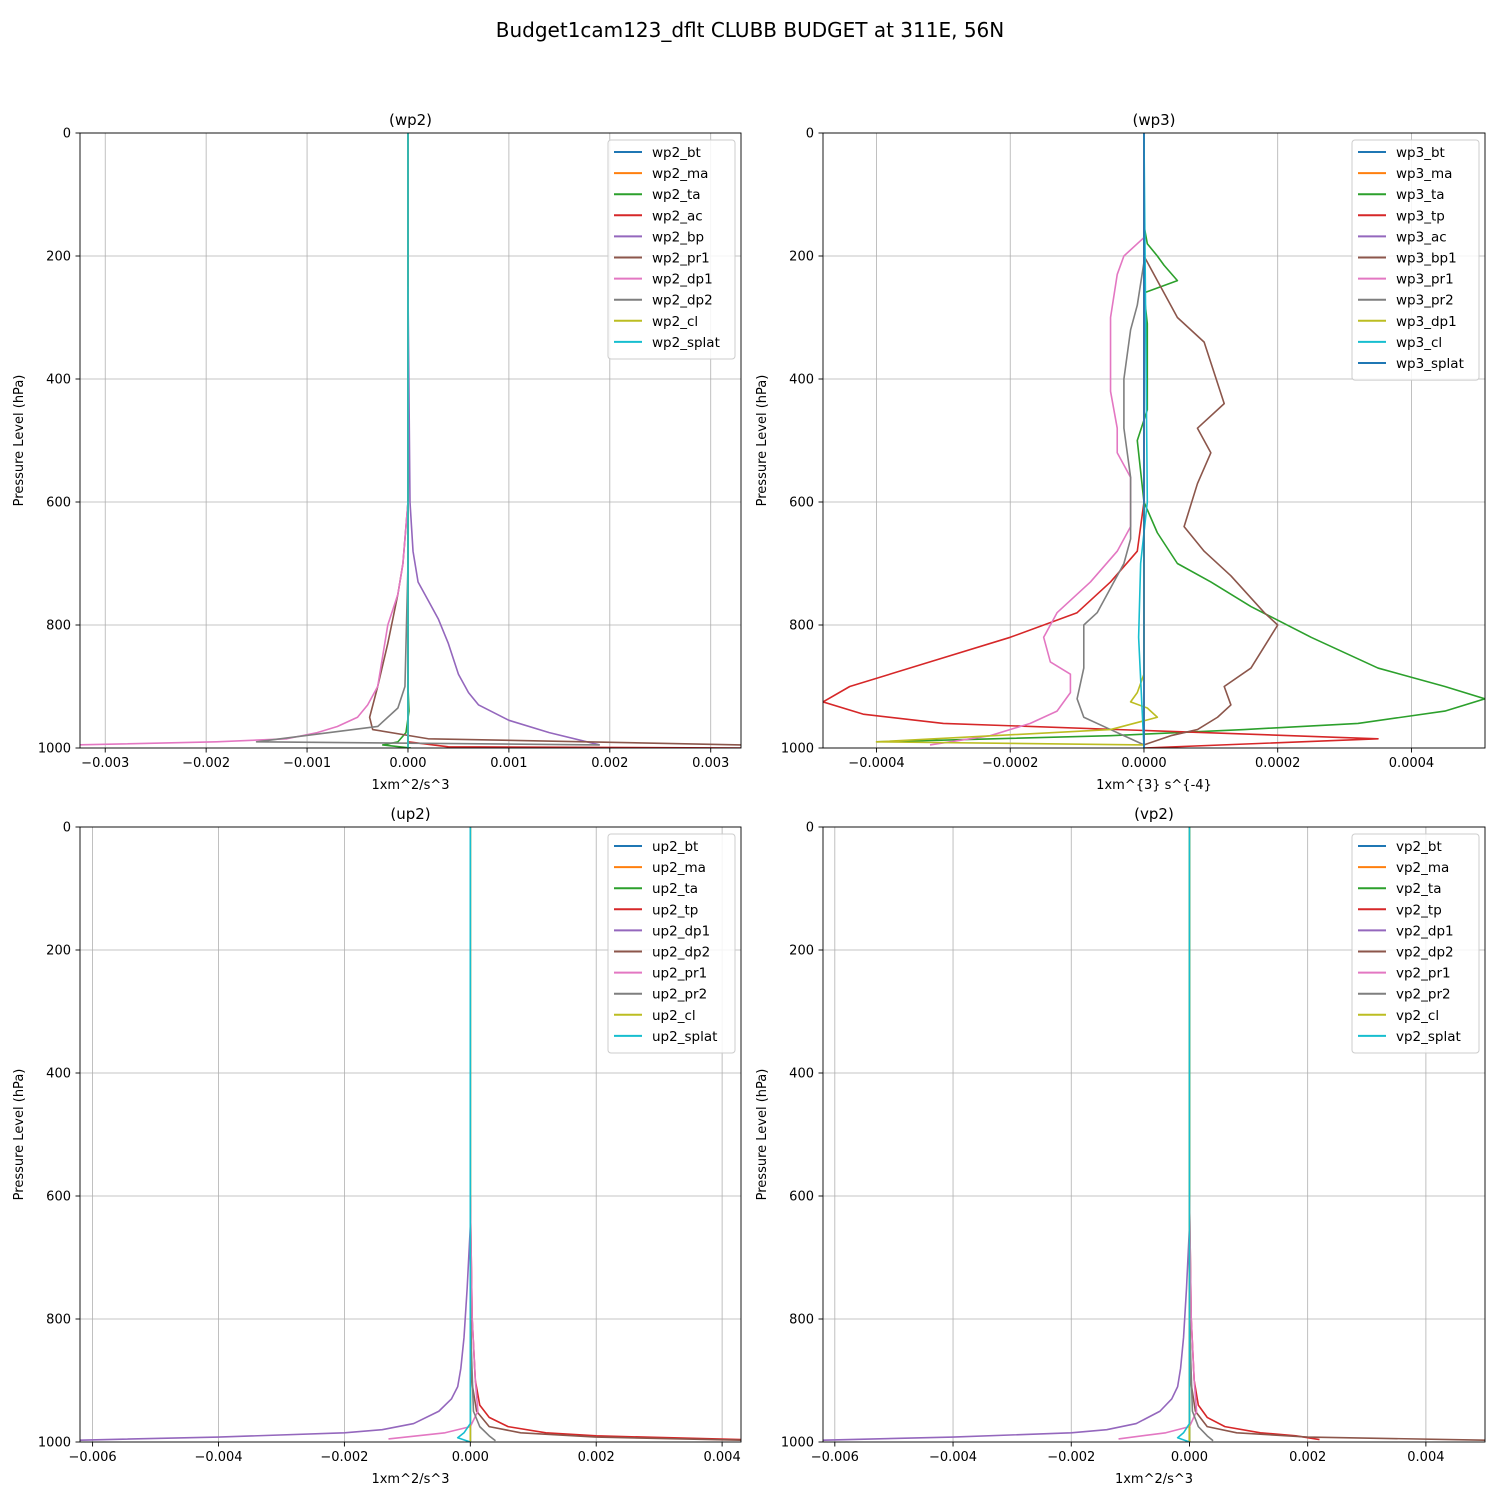  I want to click on legend-entry: up2_pr2, so click(679, 995).